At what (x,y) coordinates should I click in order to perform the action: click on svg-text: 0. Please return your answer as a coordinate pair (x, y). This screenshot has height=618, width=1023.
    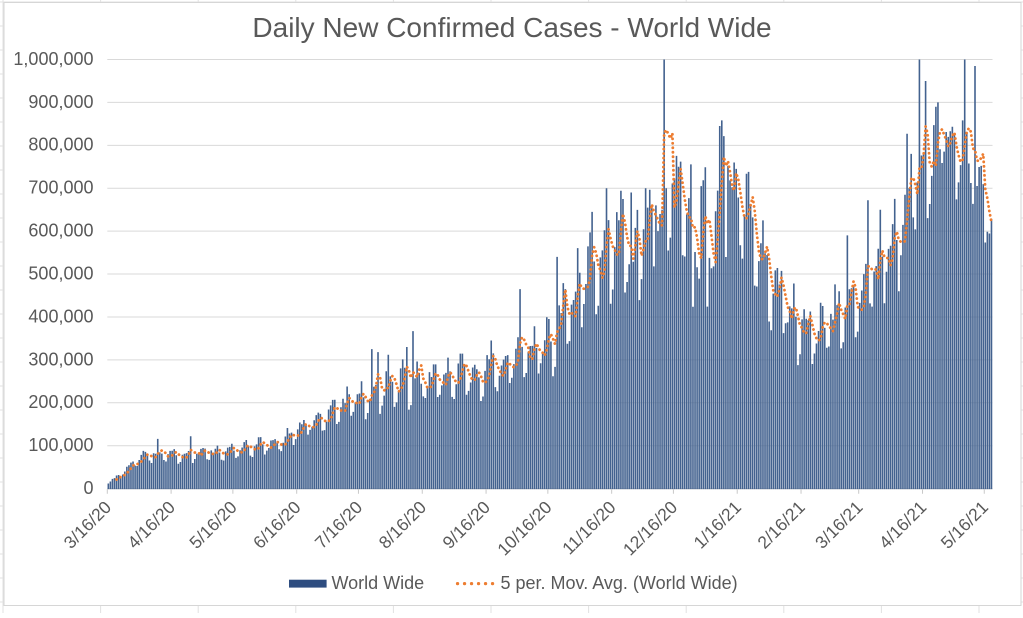
    Looking at the image, I should click on (88, 488).